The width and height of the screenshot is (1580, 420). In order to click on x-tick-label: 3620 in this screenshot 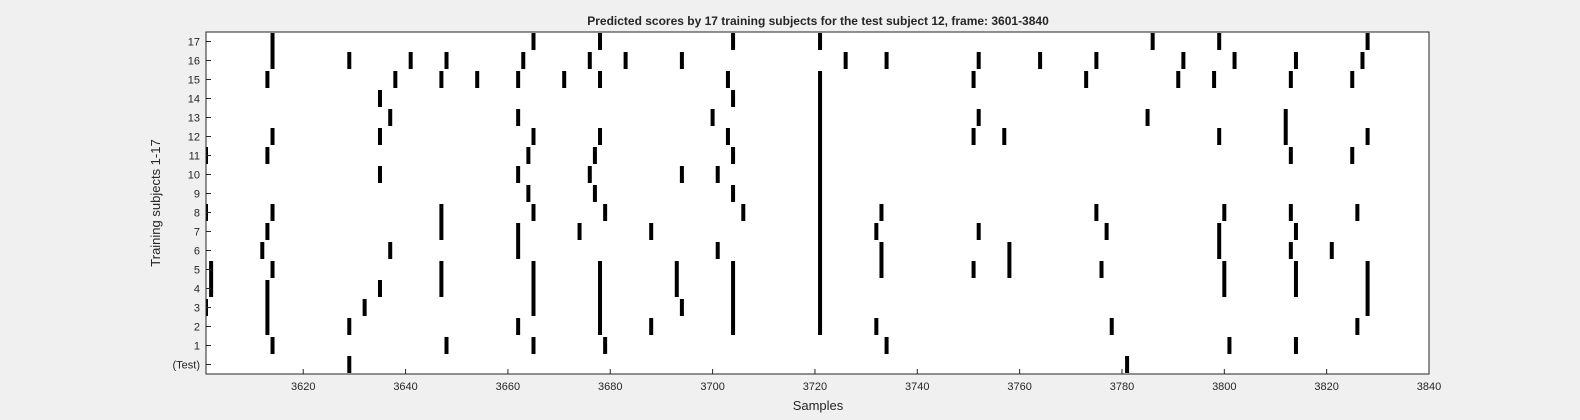, I will do `click(303, 387)`.